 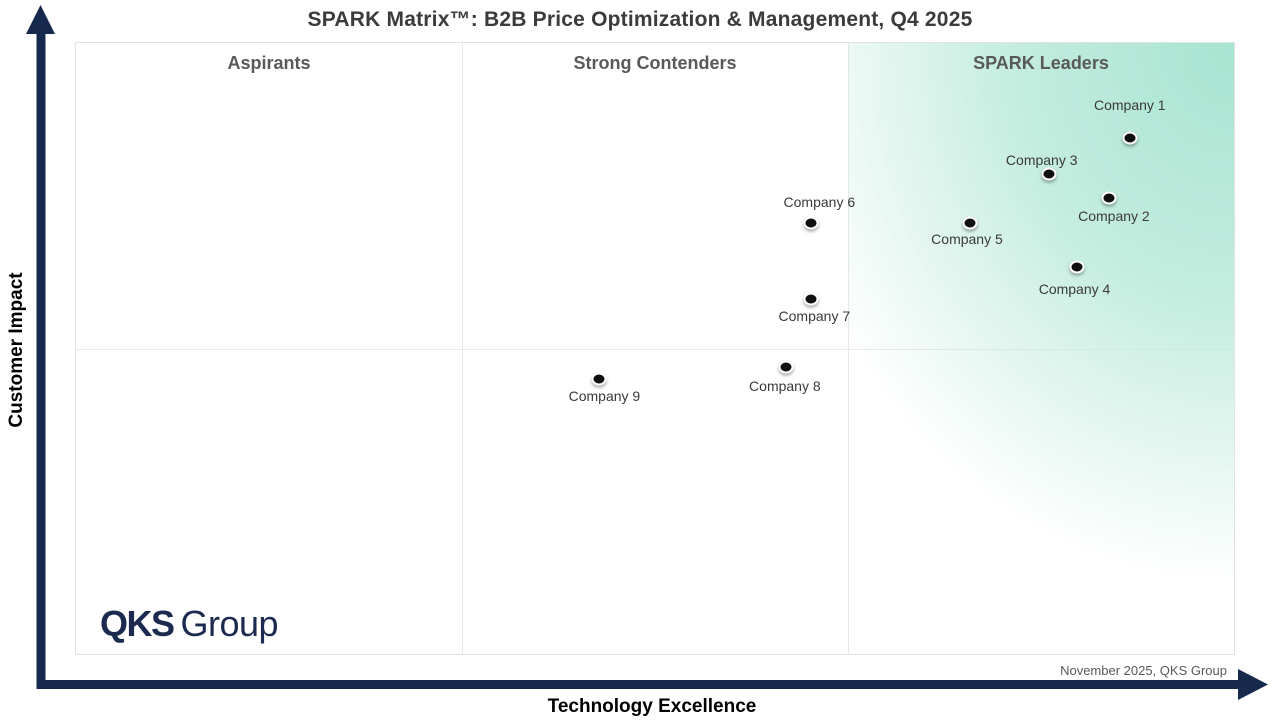 I want to click on data-point-label-company-9: Company 9, so click(x=604, y=396).